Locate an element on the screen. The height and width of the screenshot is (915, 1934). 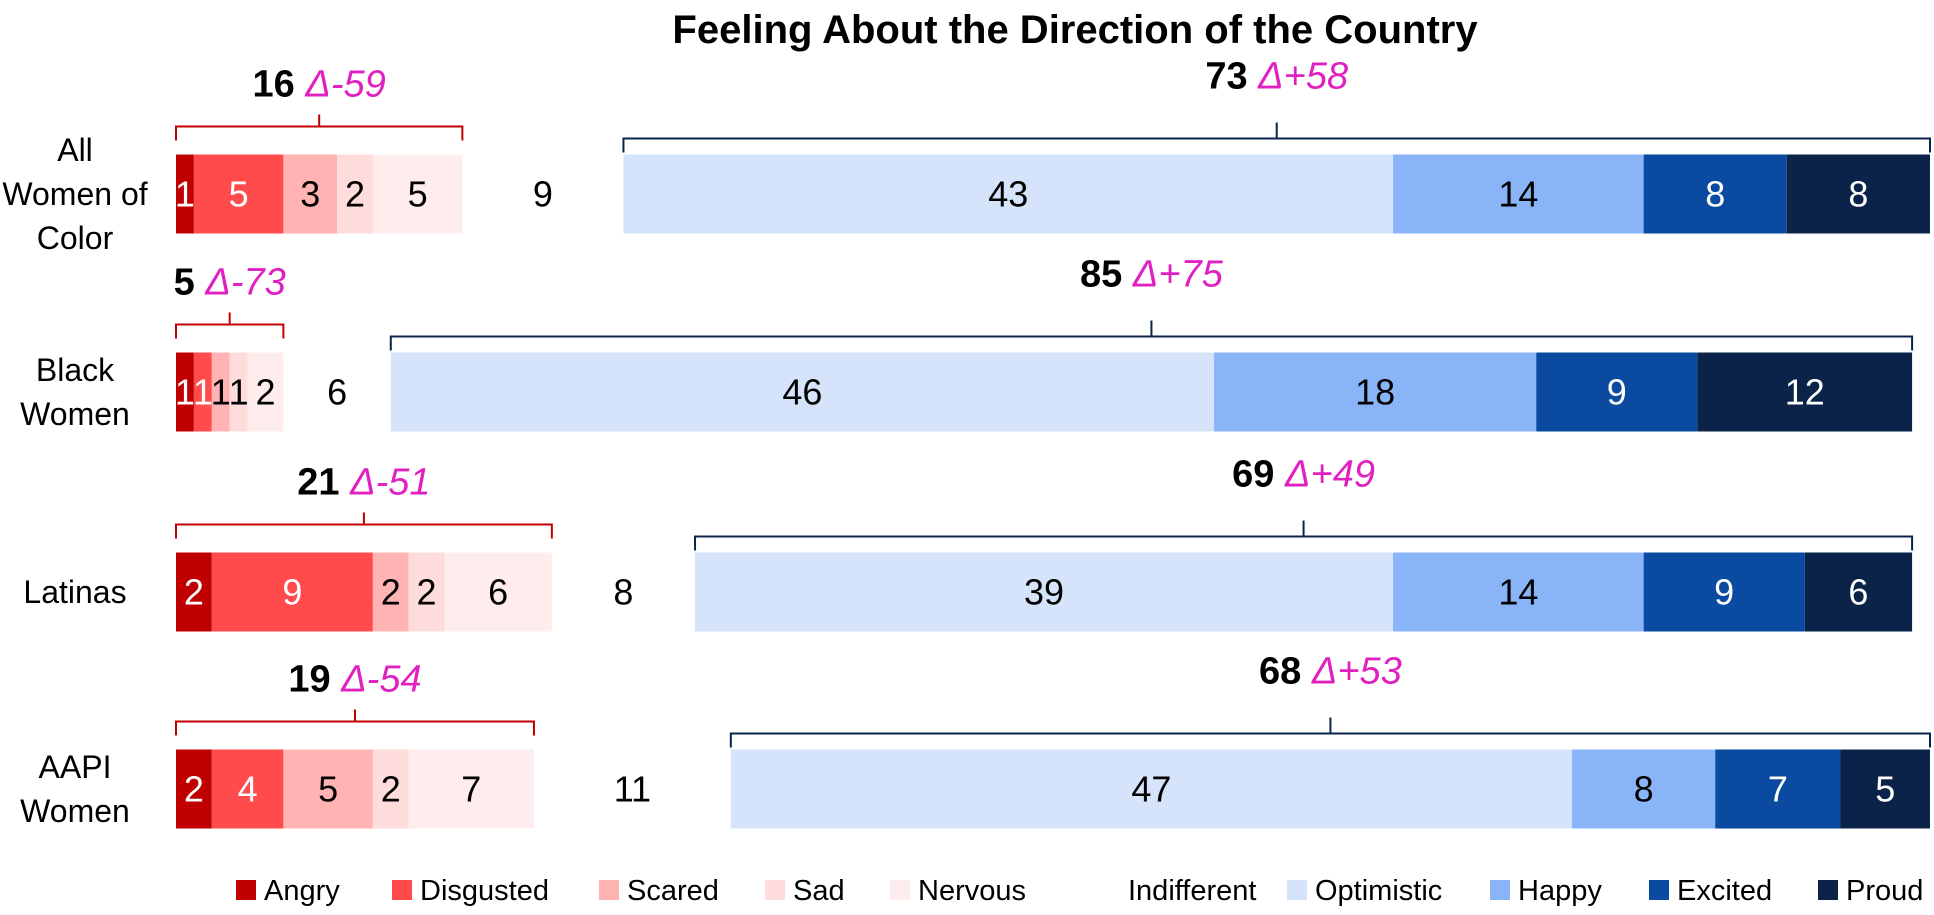
bracket-label: 19 Δ-54 is located at coordinates (354, 680).